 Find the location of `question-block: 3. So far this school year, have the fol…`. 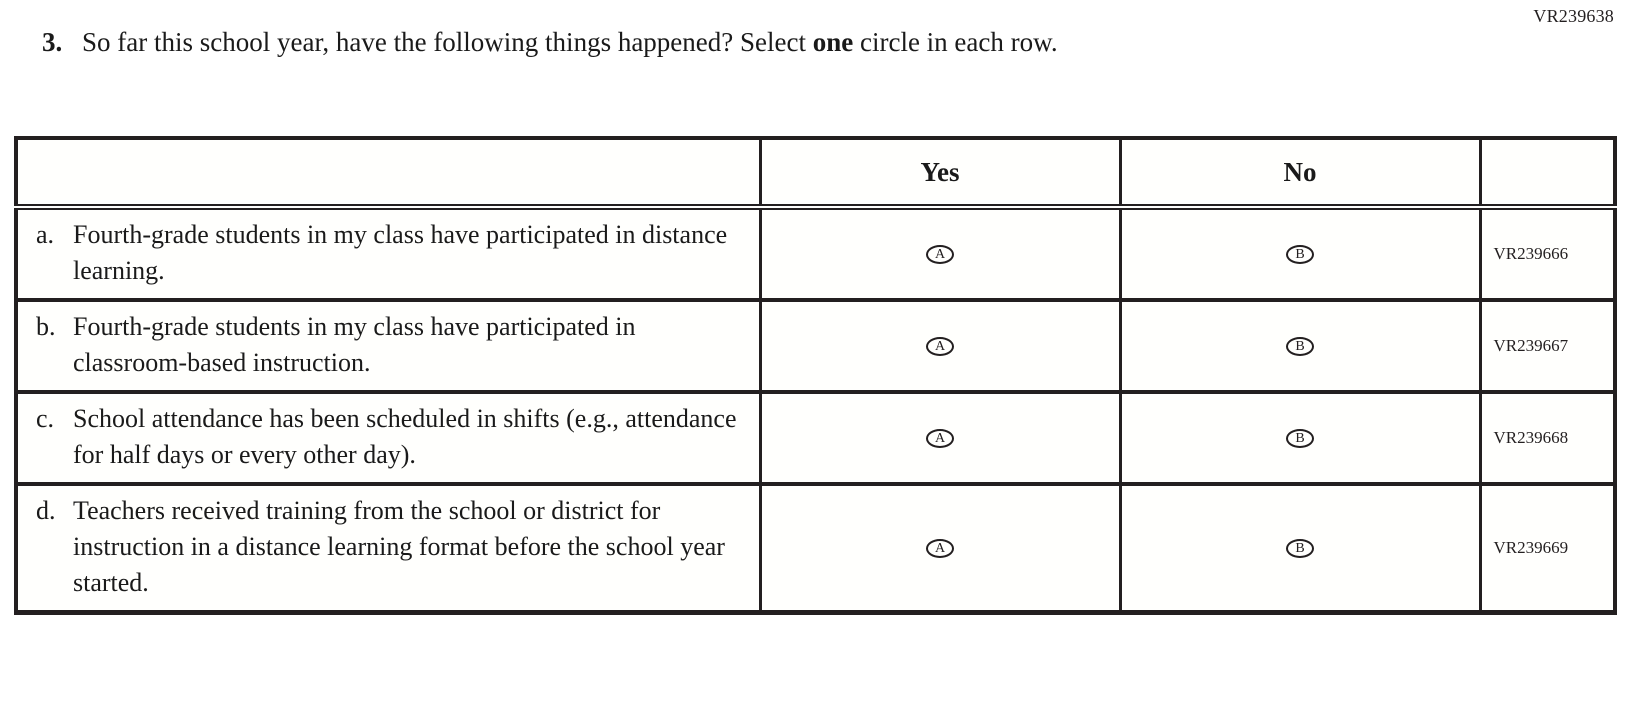

question-block: 3. So far this school year, have the fol… is located at coordinates (720, 42).